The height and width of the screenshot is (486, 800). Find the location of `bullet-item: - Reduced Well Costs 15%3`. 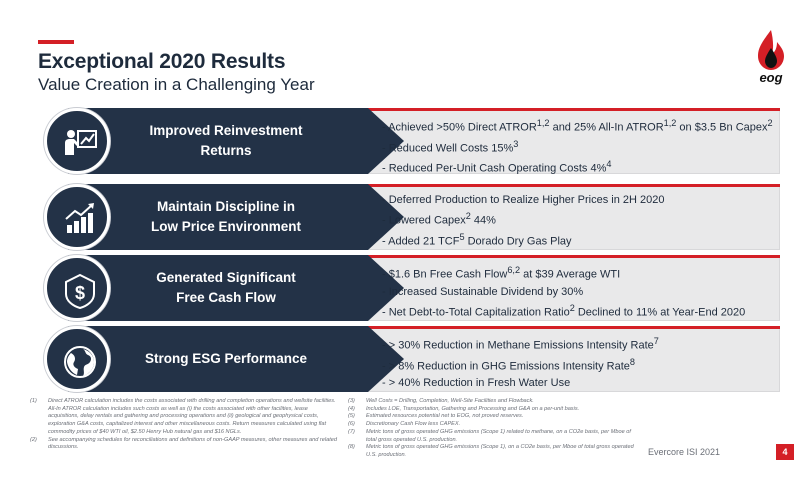

bullet-item: - Reduced Well Costs 15%3 is located at coordinates (450, 146).